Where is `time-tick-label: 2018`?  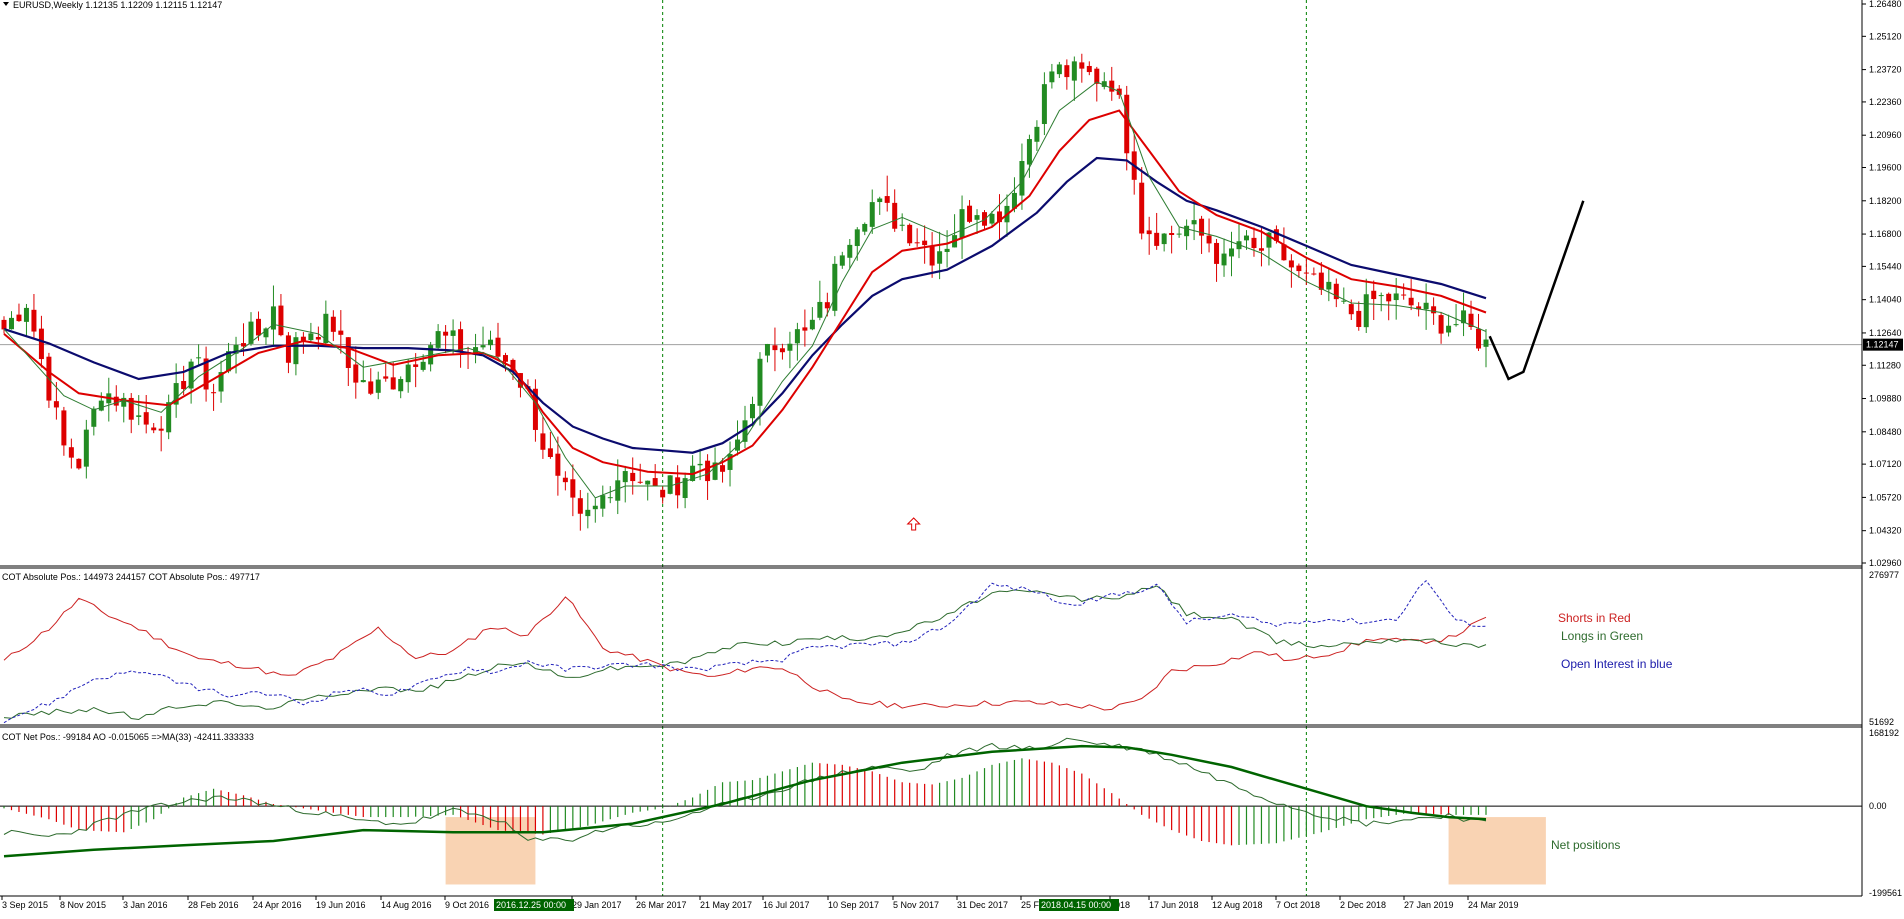
time-tick-label: 2018 is located at coordinates (1120, 905).